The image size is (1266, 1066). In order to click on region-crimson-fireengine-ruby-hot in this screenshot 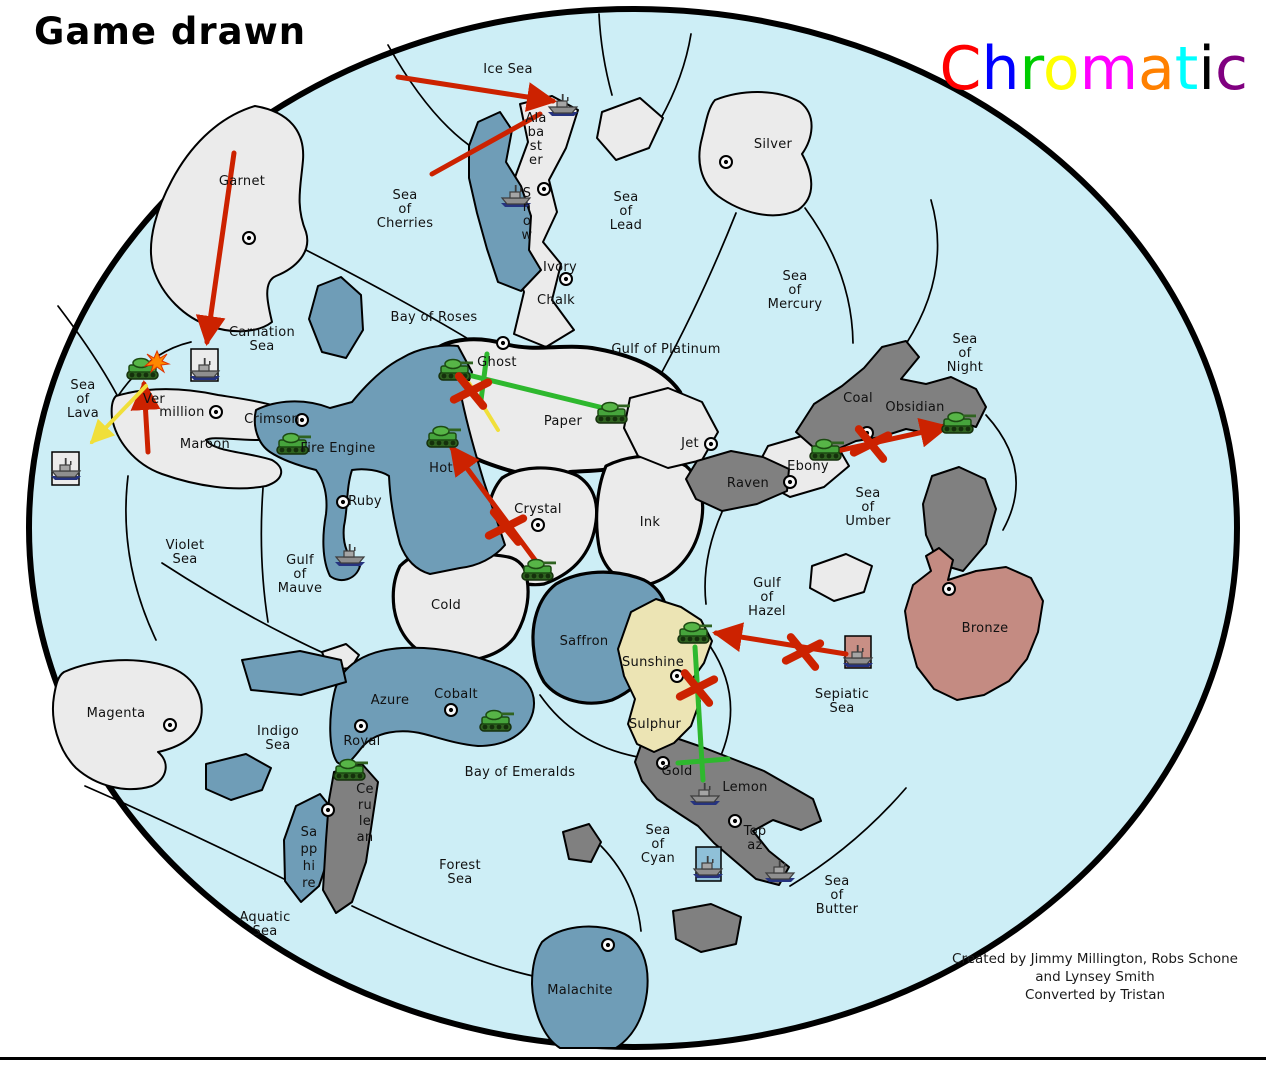, I will do `click(379, 463)`.